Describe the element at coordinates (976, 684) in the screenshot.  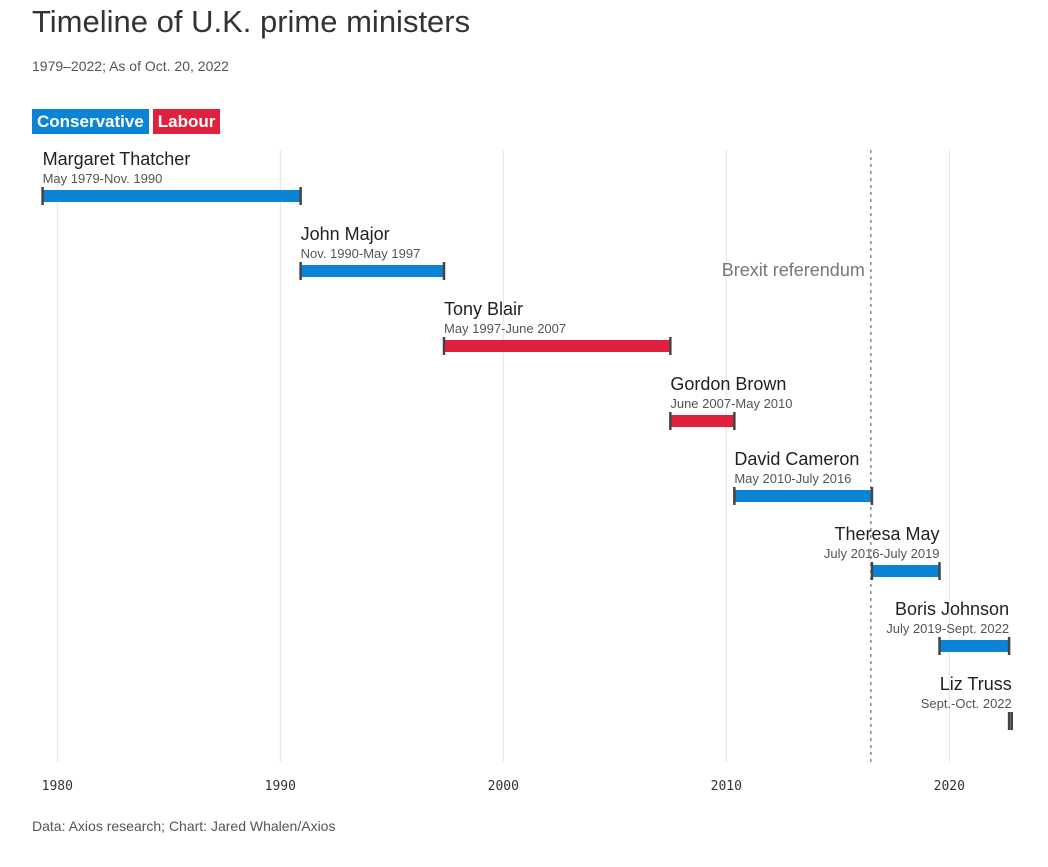
I see `pm-name-label: Liz Truss` at that location.